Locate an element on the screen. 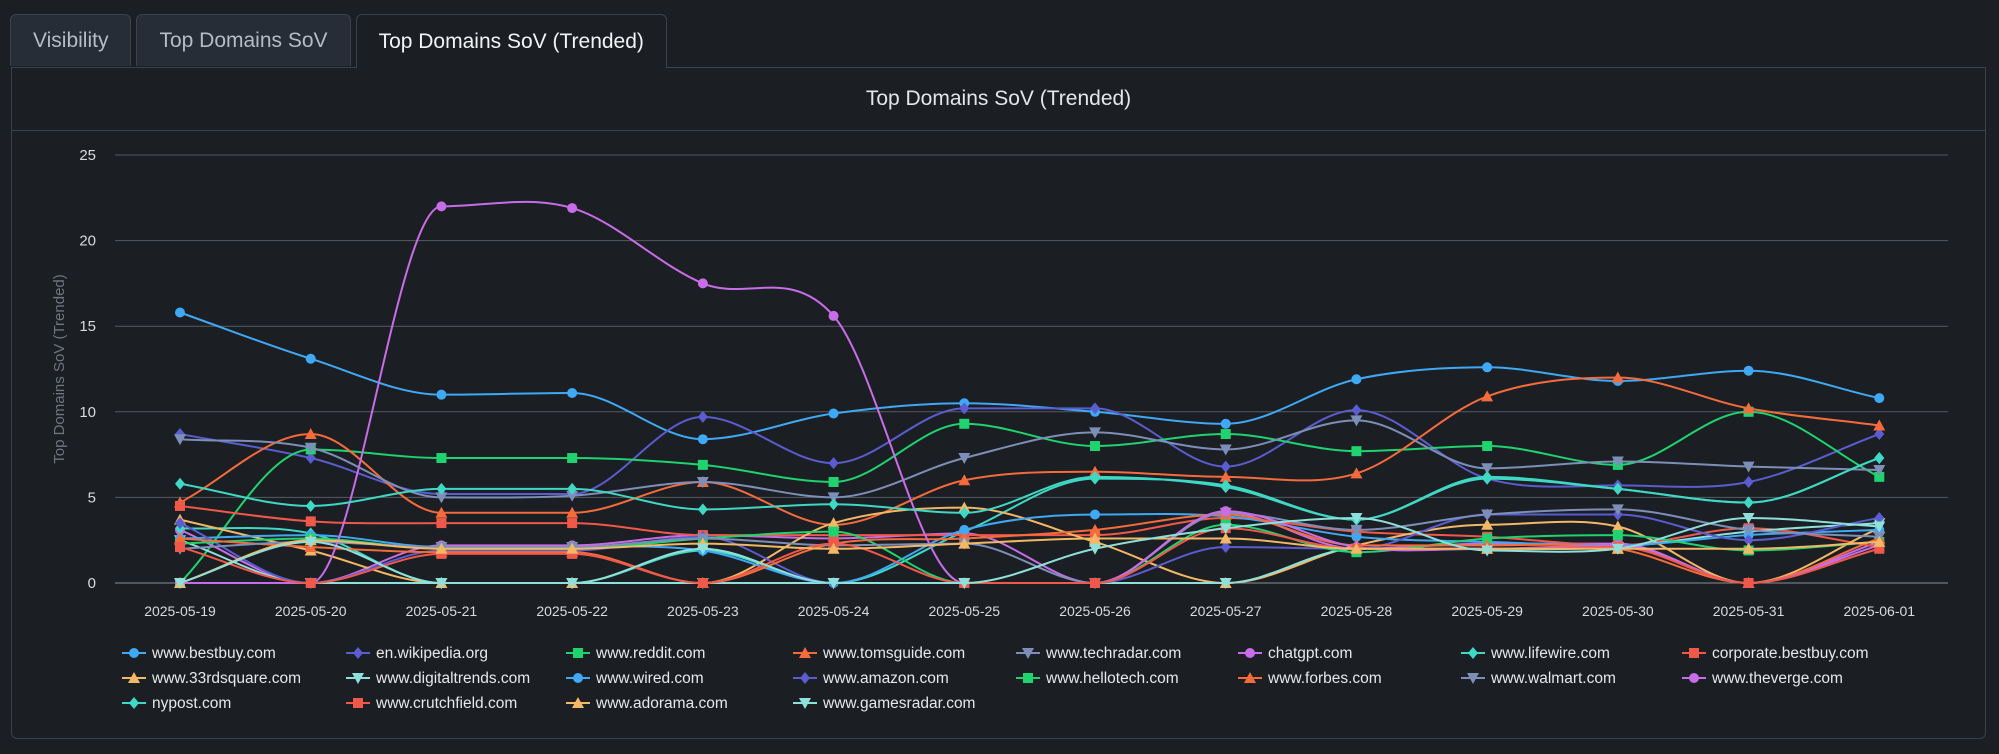  legend-item: en.wikipedia.org is located at coordinates (417, 653).